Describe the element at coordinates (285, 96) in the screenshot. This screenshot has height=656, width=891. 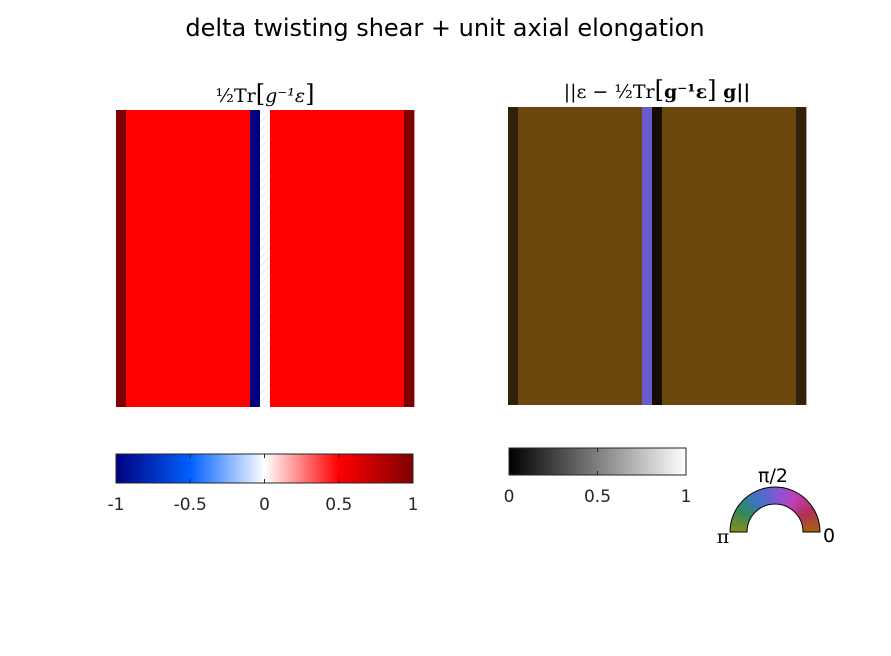
I see `left-title-argument: g⁻¹ε` at that location.